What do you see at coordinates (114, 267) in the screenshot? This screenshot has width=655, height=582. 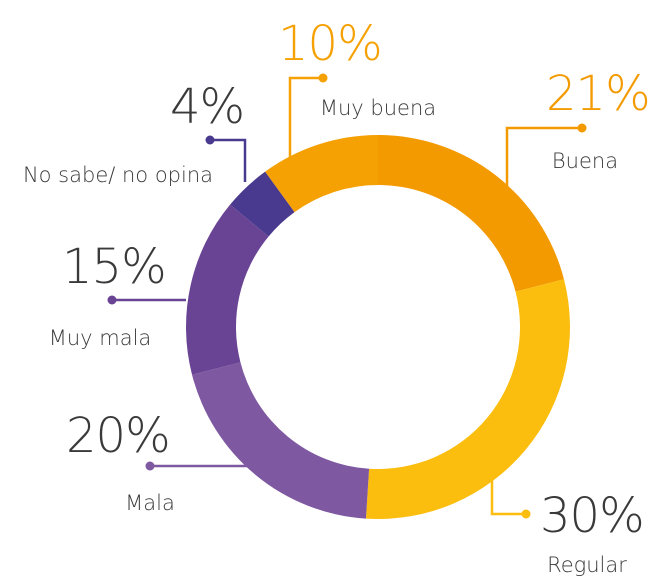 I see `value-label: 15%` at bounding box center [114, 267].